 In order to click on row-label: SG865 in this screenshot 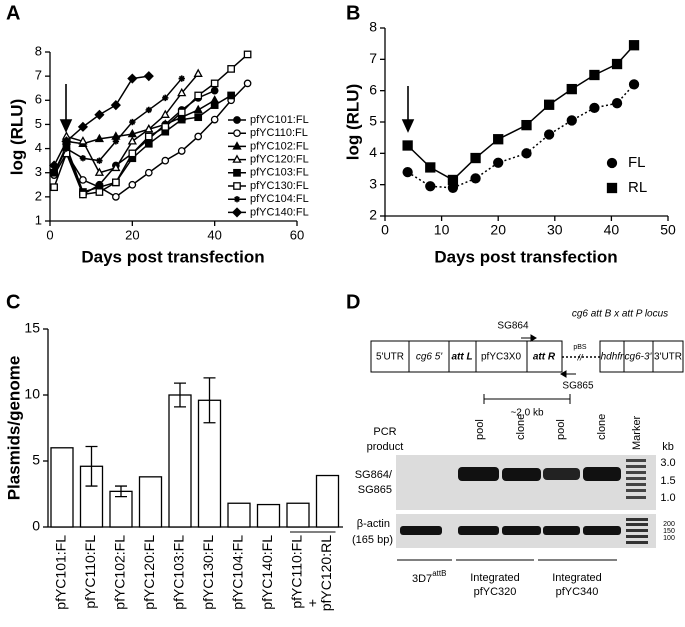, I will do `click(375, 490)`.